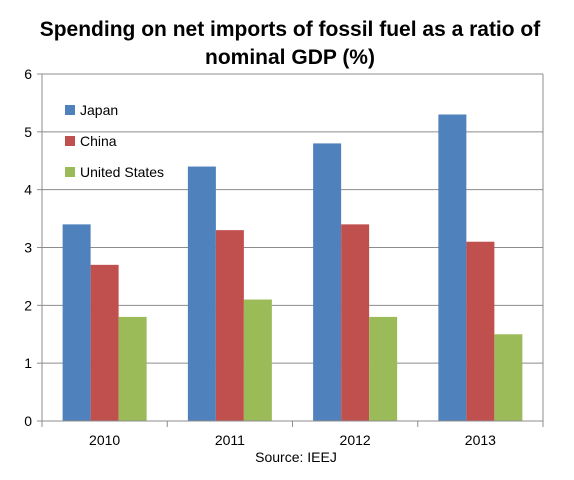 Image resolution: width=574 pixels, height=480 pixels. I want to click on legend: Japan China United States, so click(114, 141).